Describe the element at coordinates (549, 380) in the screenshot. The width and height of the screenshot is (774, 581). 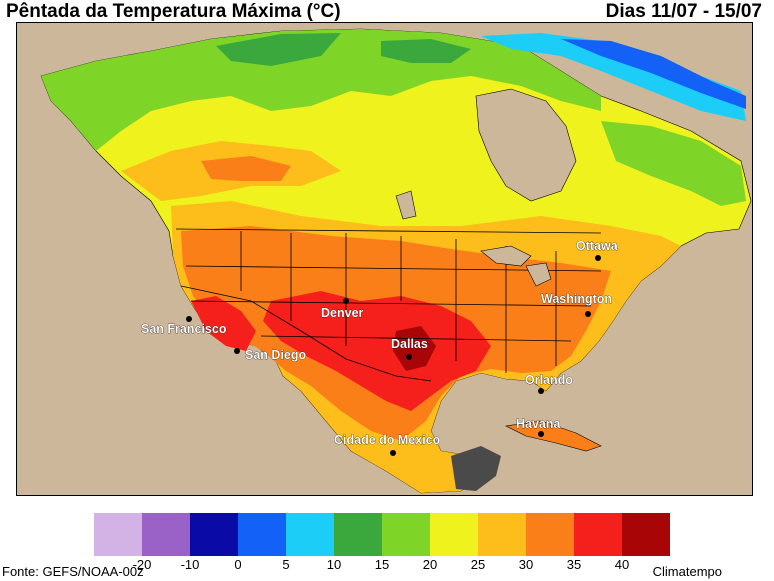
I see `svg-text: Orlando` at that location.